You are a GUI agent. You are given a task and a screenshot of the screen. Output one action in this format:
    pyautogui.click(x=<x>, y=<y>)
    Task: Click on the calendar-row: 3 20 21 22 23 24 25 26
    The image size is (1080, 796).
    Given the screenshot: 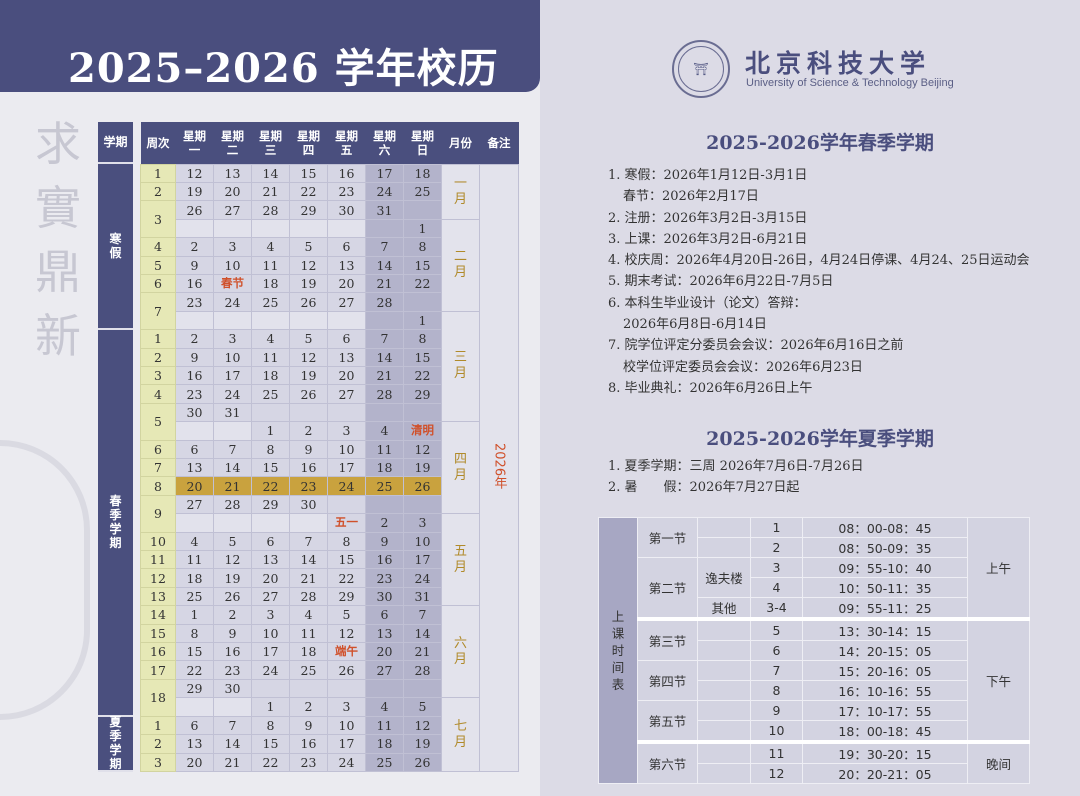 What is the action you would take?
    pyautogui.click(x=329, y=762)
    